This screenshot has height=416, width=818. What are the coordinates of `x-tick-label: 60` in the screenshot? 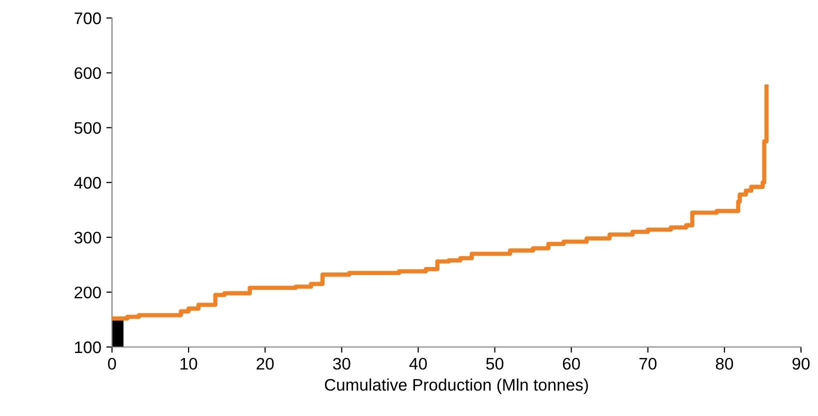 It's located at (571, 364).